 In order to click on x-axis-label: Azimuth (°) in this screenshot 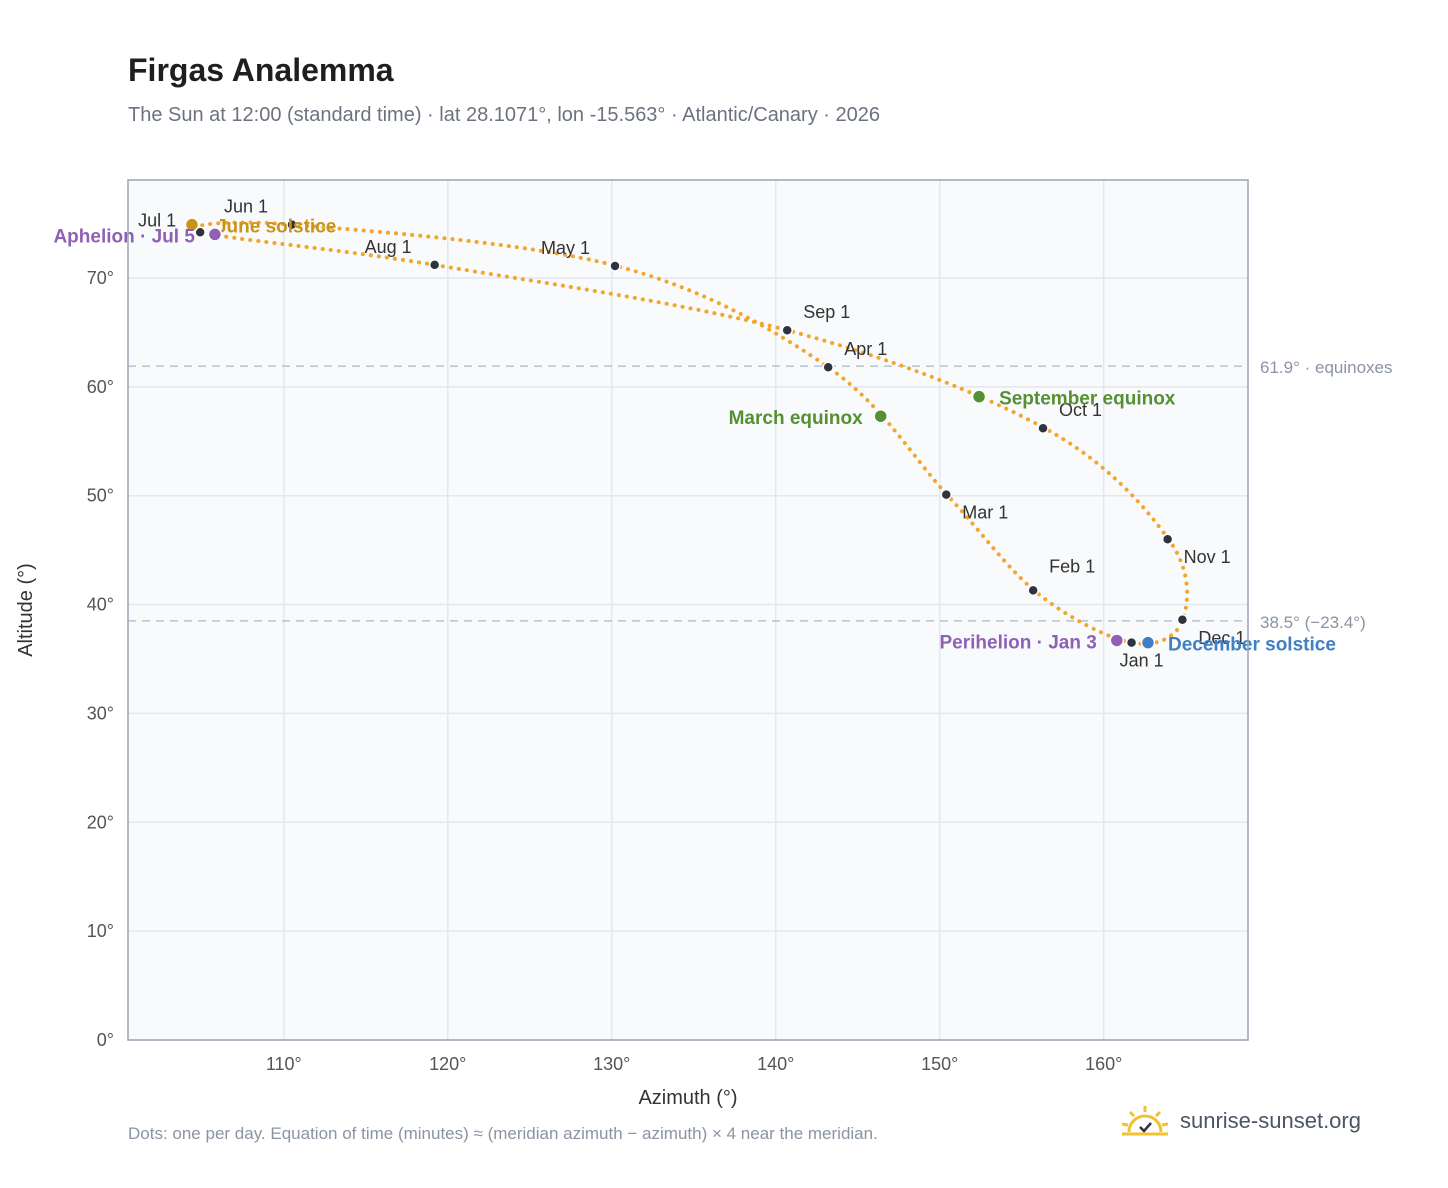, I will do `click(687, 1098)`.